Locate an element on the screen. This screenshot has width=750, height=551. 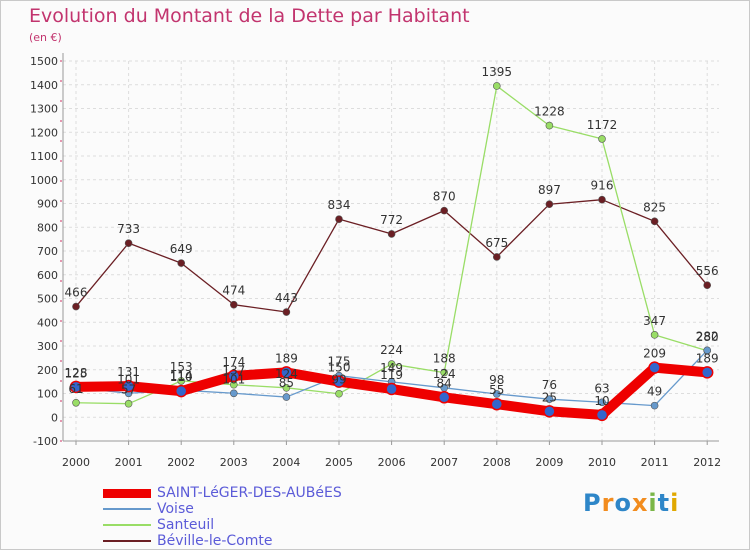
x-tick-label: 2012 is located at coordinates (707, 462).